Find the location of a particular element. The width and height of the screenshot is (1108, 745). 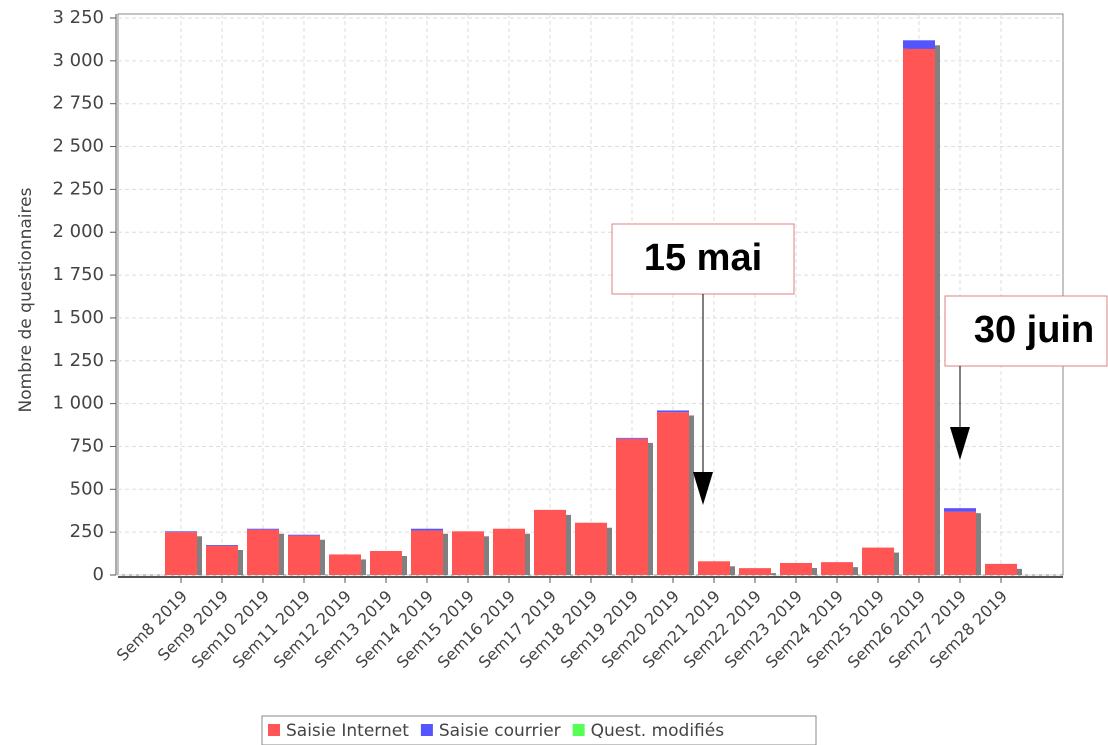

y-tick-label: 1 750 is located at coordinates (78, 274).